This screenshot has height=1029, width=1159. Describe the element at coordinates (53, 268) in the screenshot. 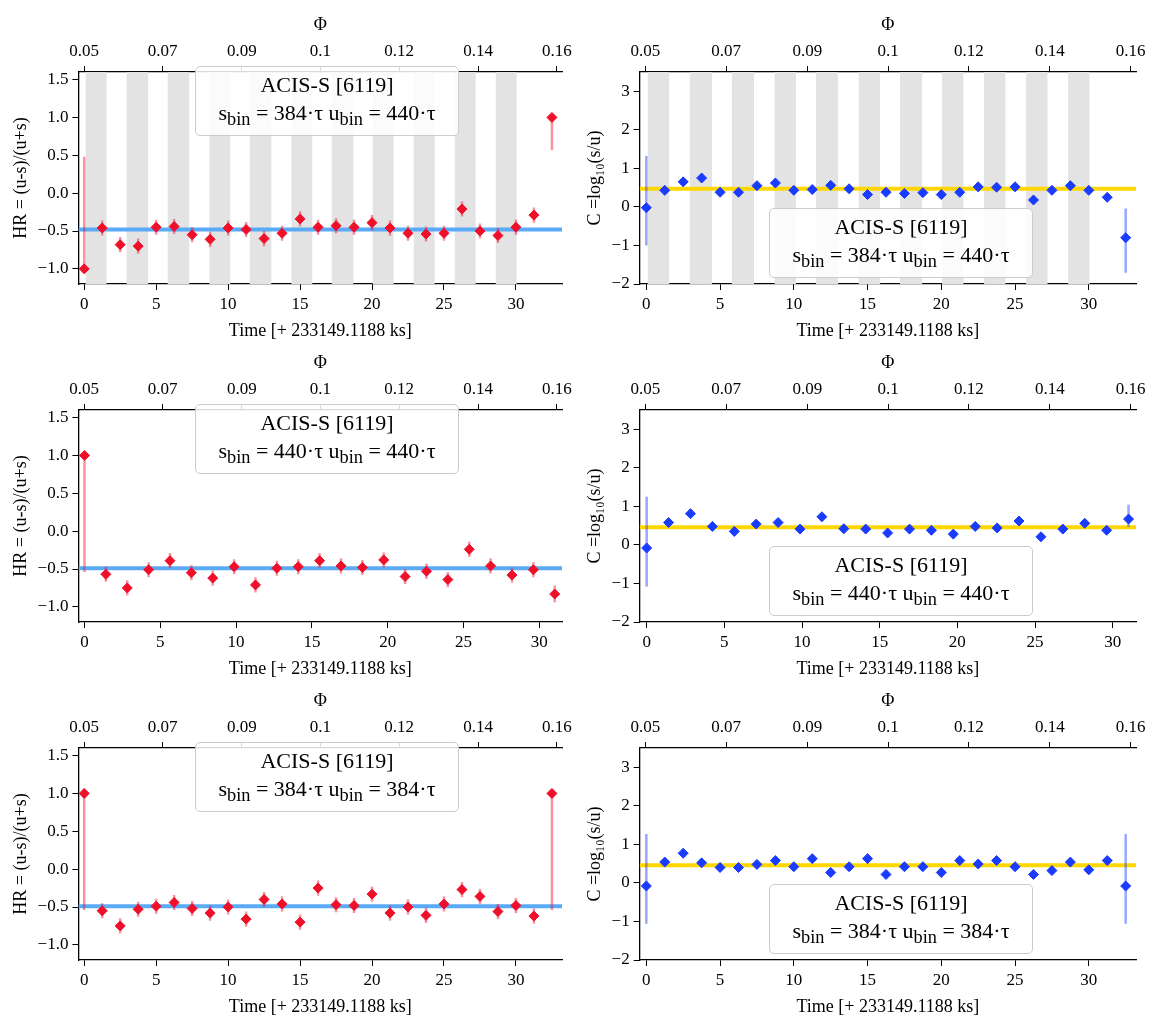

I see `y-tick-label: −1.0` at that location.